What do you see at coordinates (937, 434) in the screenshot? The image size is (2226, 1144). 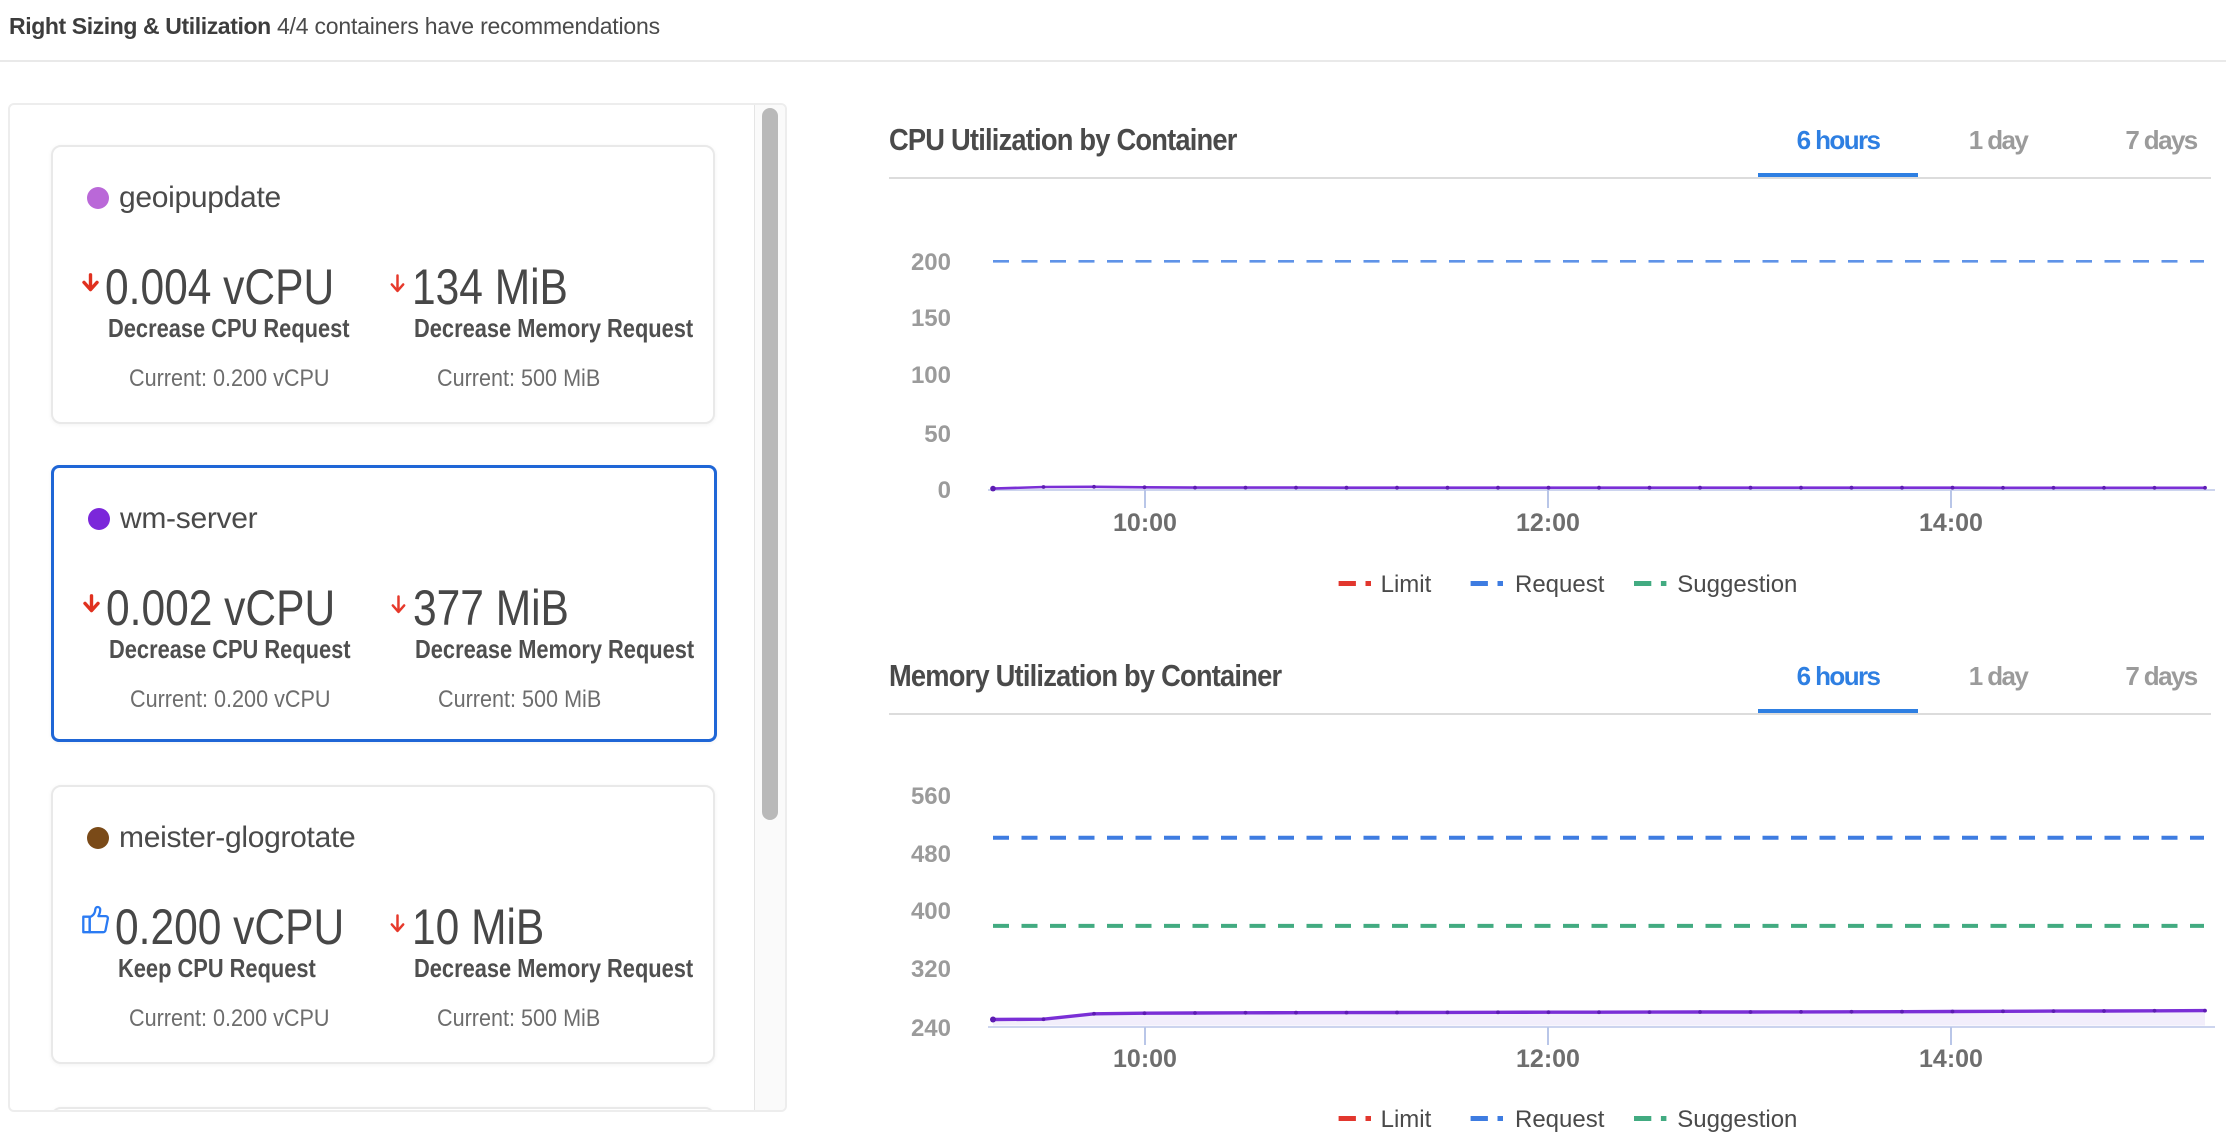 I see `svg-text: 50` at bounding box center [937, 434].